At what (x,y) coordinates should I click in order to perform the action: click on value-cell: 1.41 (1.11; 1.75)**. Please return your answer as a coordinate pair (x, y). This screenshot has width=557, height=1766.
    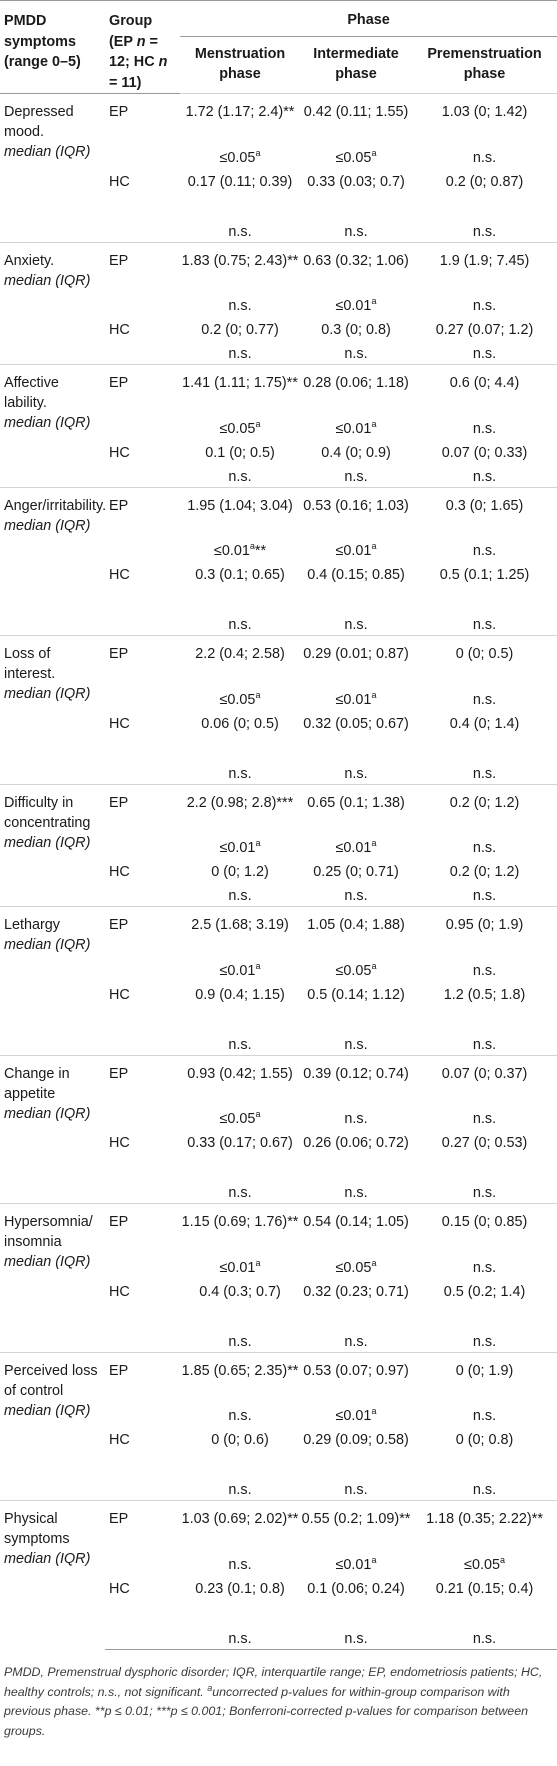
    Looking at the image, I should click on (240, 389).